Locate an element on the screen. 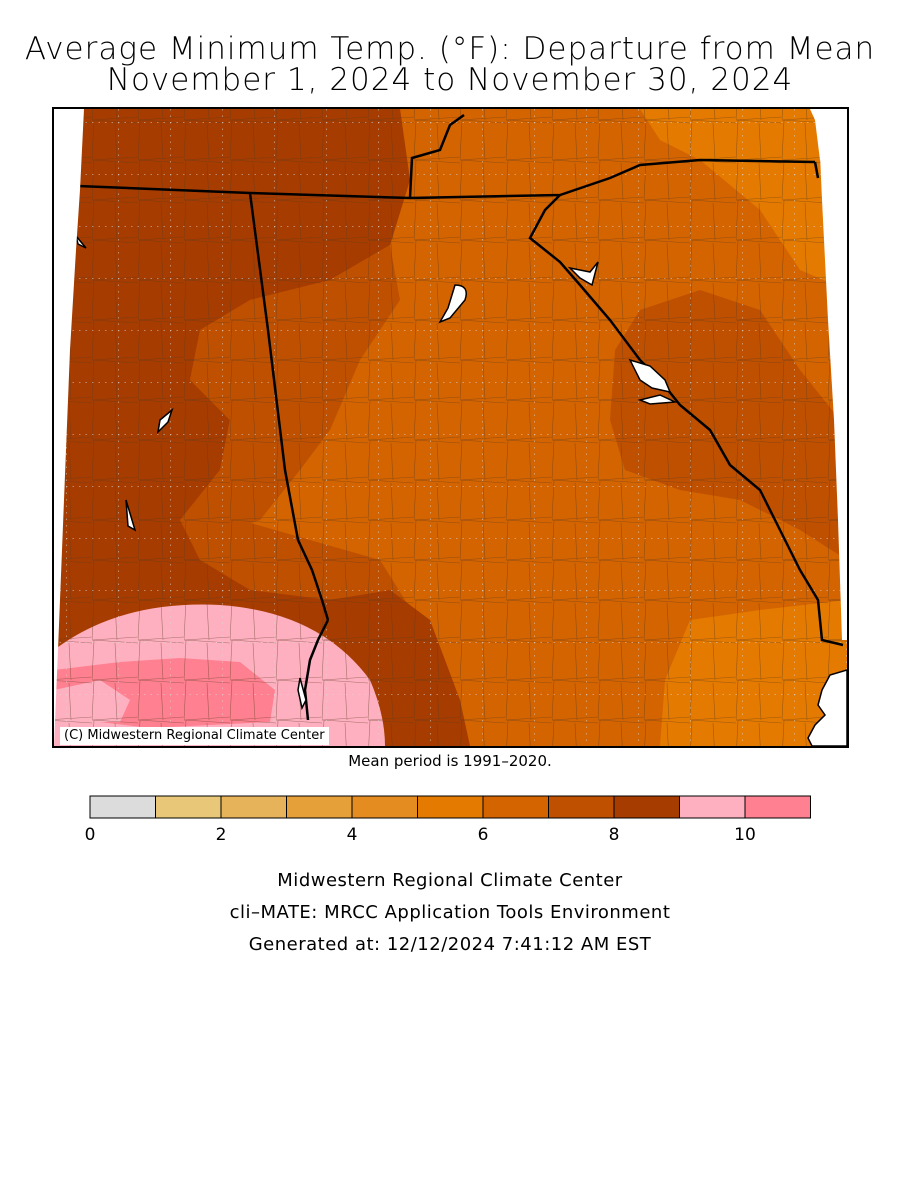 The image size is (900, 1200). lake-north is located at coordinates (452, 304).